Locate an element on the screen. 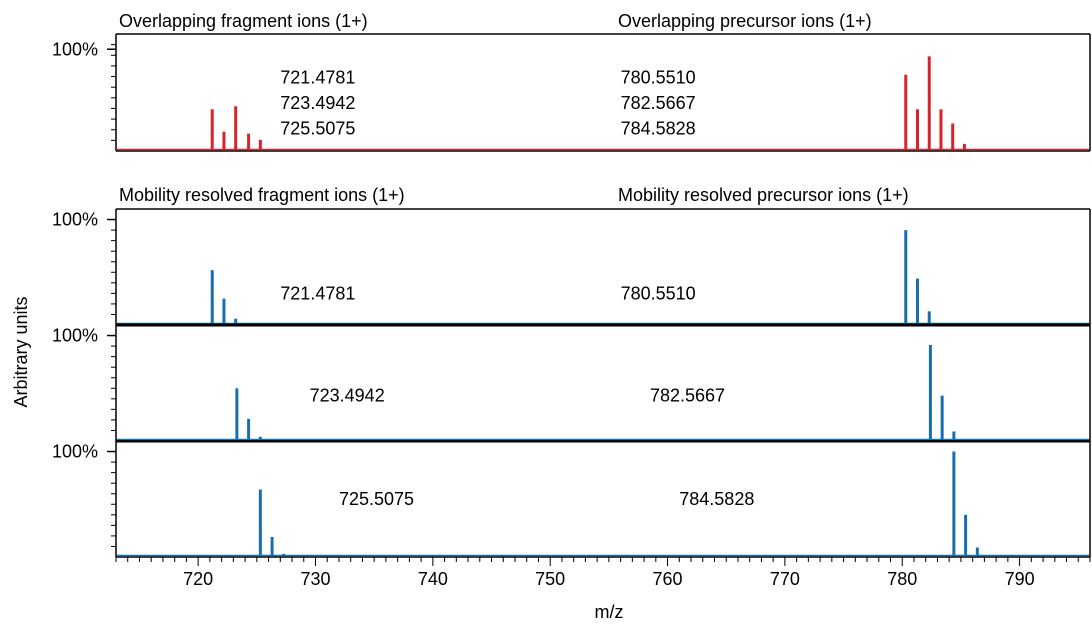  x-tick-label: 760 is located at coordinates (668, 579).